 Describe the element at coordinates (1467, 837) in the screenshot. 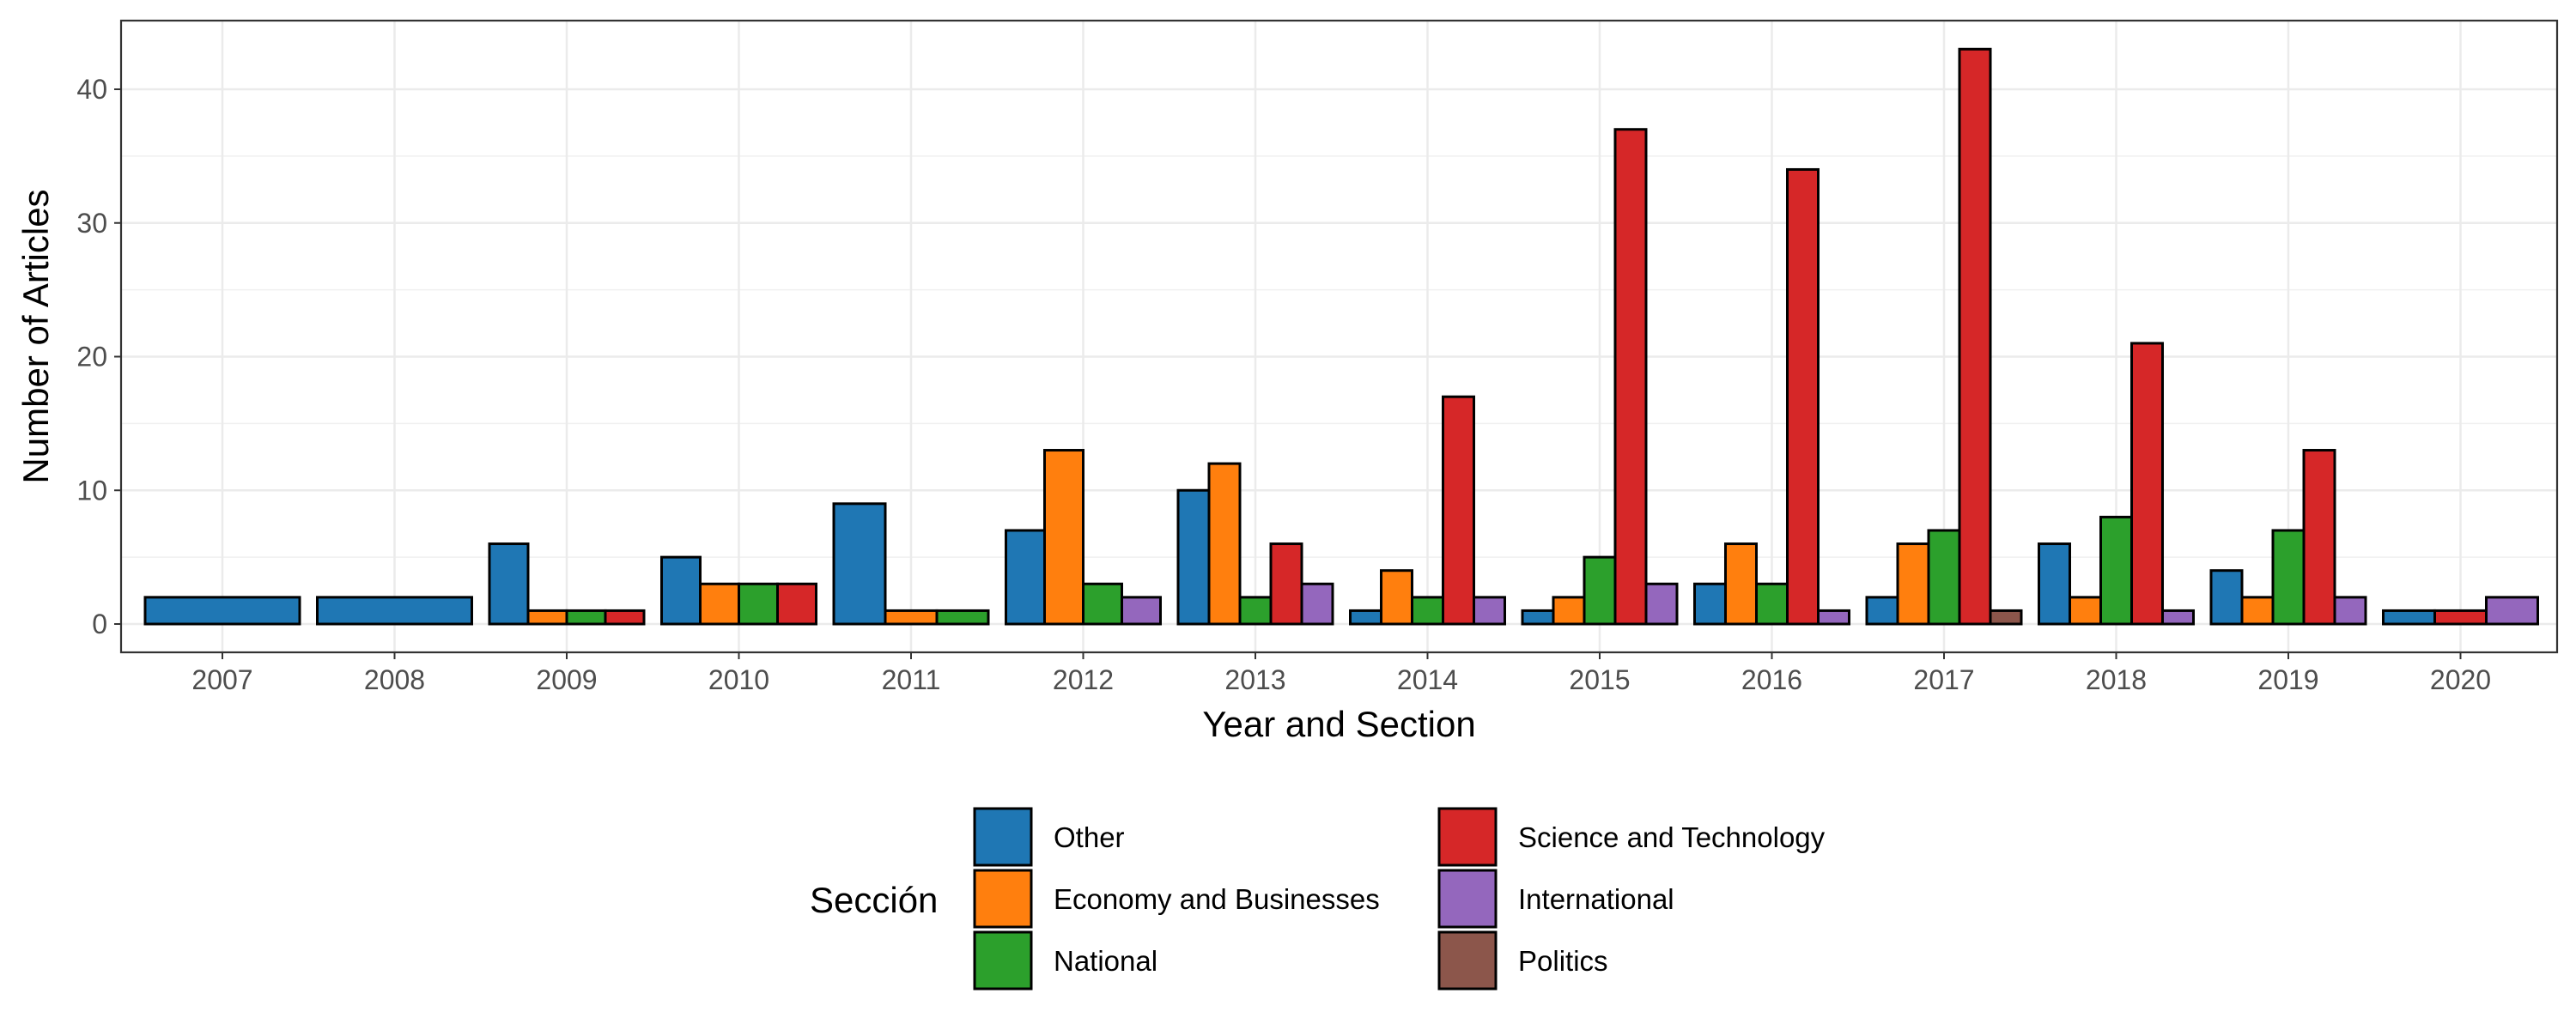

I see `legend-swatch-science-and-technology` at that location.